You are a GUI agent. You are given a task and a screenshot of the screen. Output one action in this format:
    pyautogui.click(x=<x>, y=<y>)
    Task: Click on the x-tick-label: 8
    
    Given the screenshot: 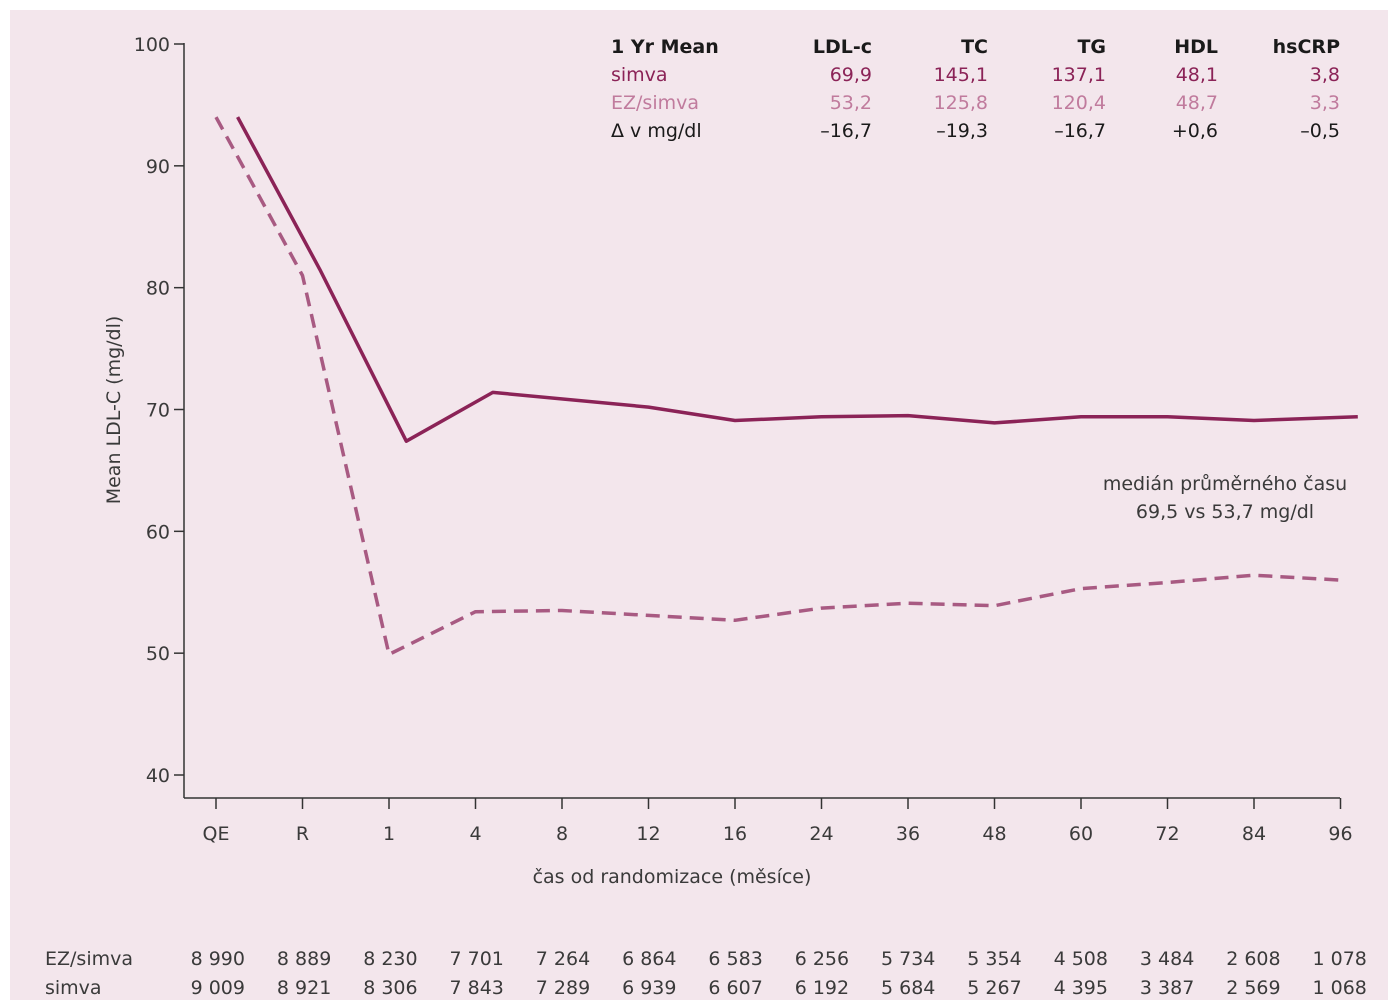 What is the action you would take?
    pyautogui.click(x=562, y=834)
    